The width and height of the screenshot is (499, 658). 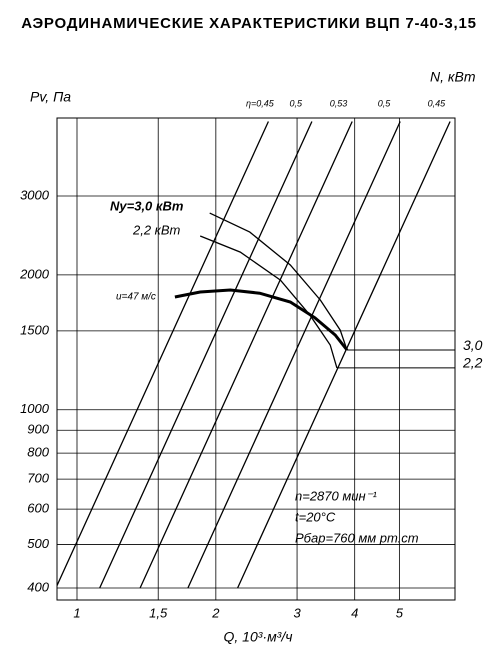 I want to click on y-tick-label: 400, so click(x=38, y=586).